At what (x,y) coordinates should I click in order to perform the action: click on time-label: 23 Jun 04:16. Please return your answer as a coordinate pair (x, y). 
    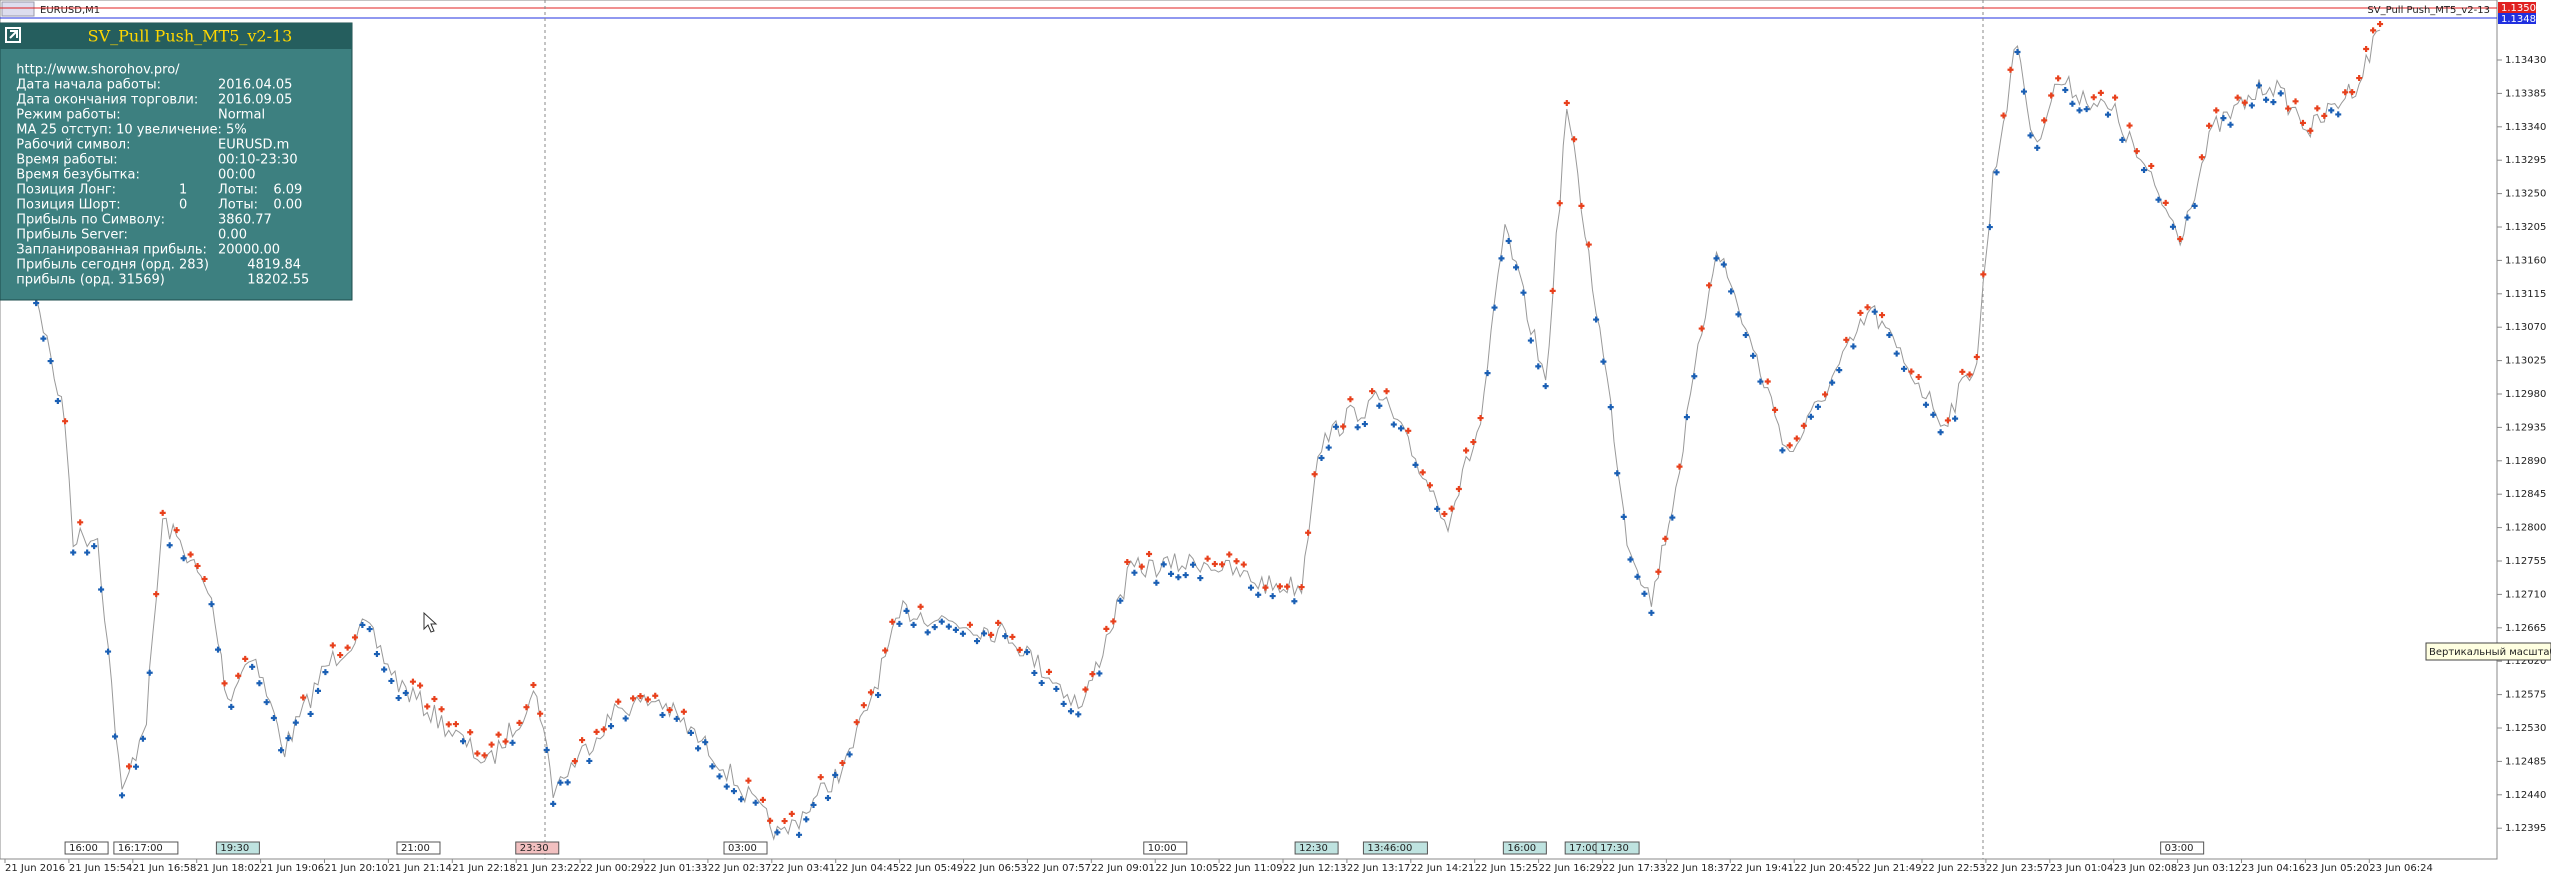
    Looking at the image, I should click on (2274, 868).